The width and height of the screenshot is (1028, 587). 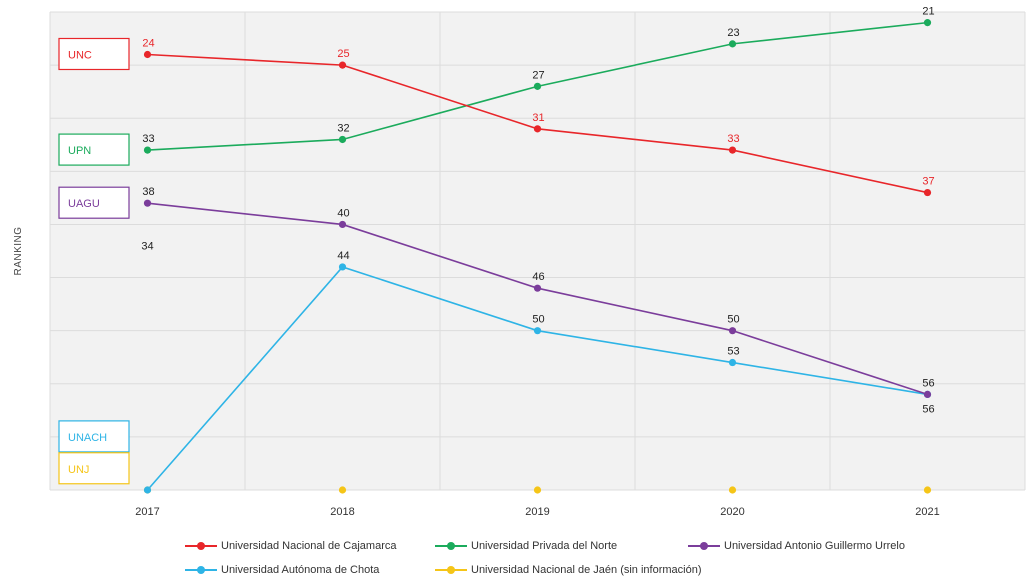 What do you see at coordinates (928, 12) in the screenshot?
I see `data-label: 21` at bounding box center [928, 12].